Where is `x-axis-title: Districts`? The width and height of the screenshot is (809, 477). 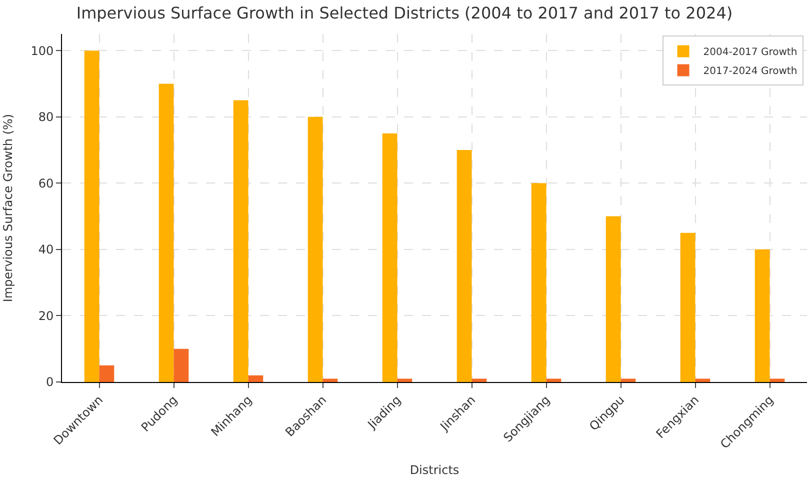
x-axis-title: Districts is located at coordinates (435, 470).